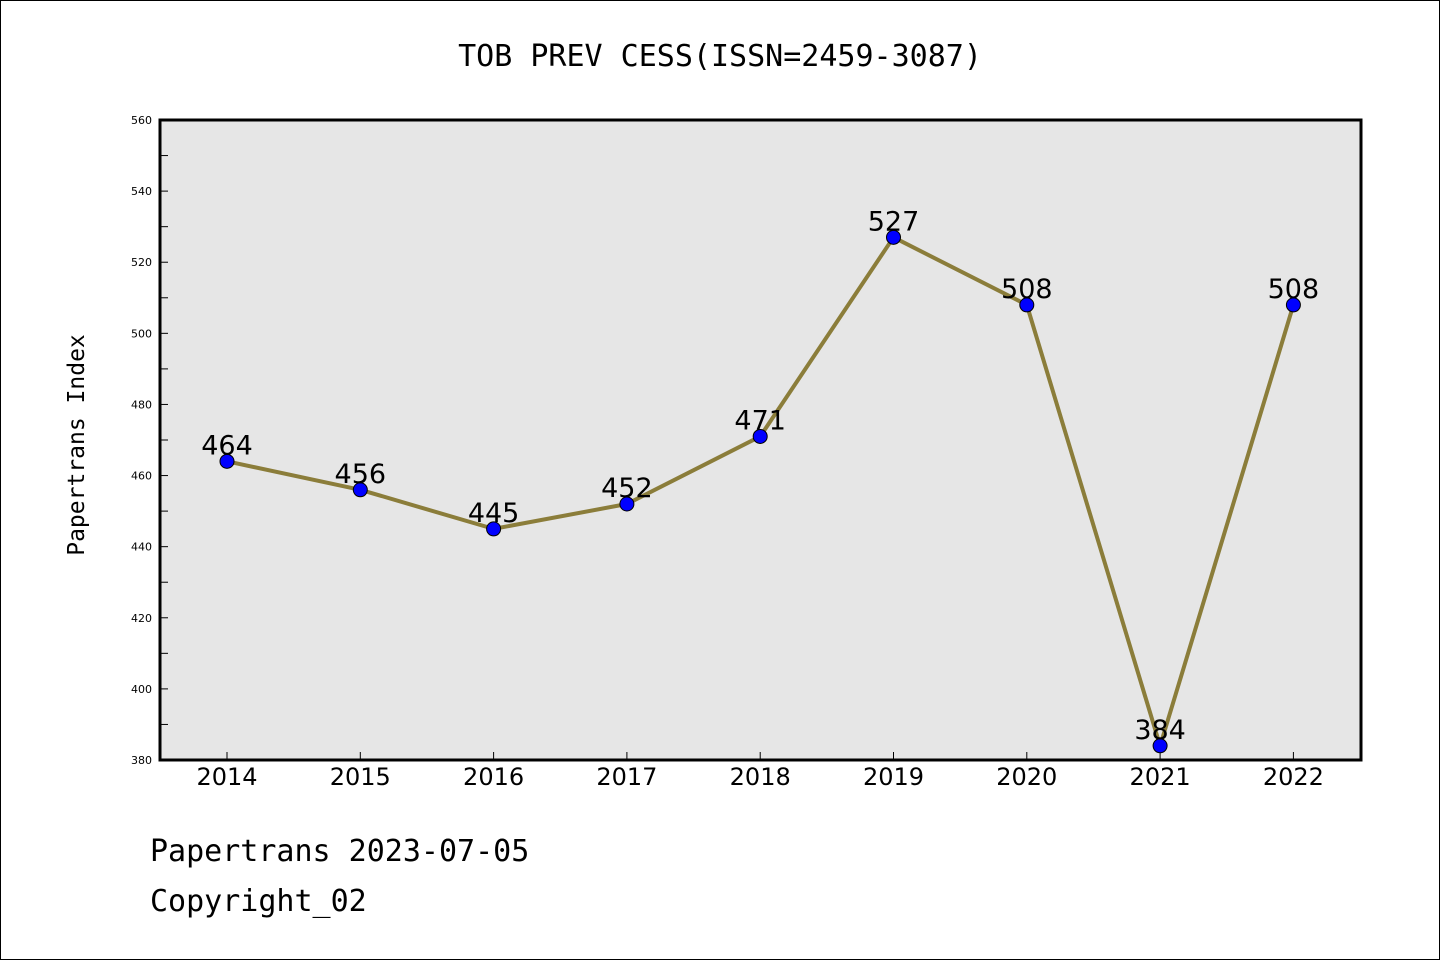 The width and height of the screenshot is (1440, 960). What do you see at coordinates (141, 404) in the screenshot?
I see `y-tick-label: 480` at bounding box center [141, 404].